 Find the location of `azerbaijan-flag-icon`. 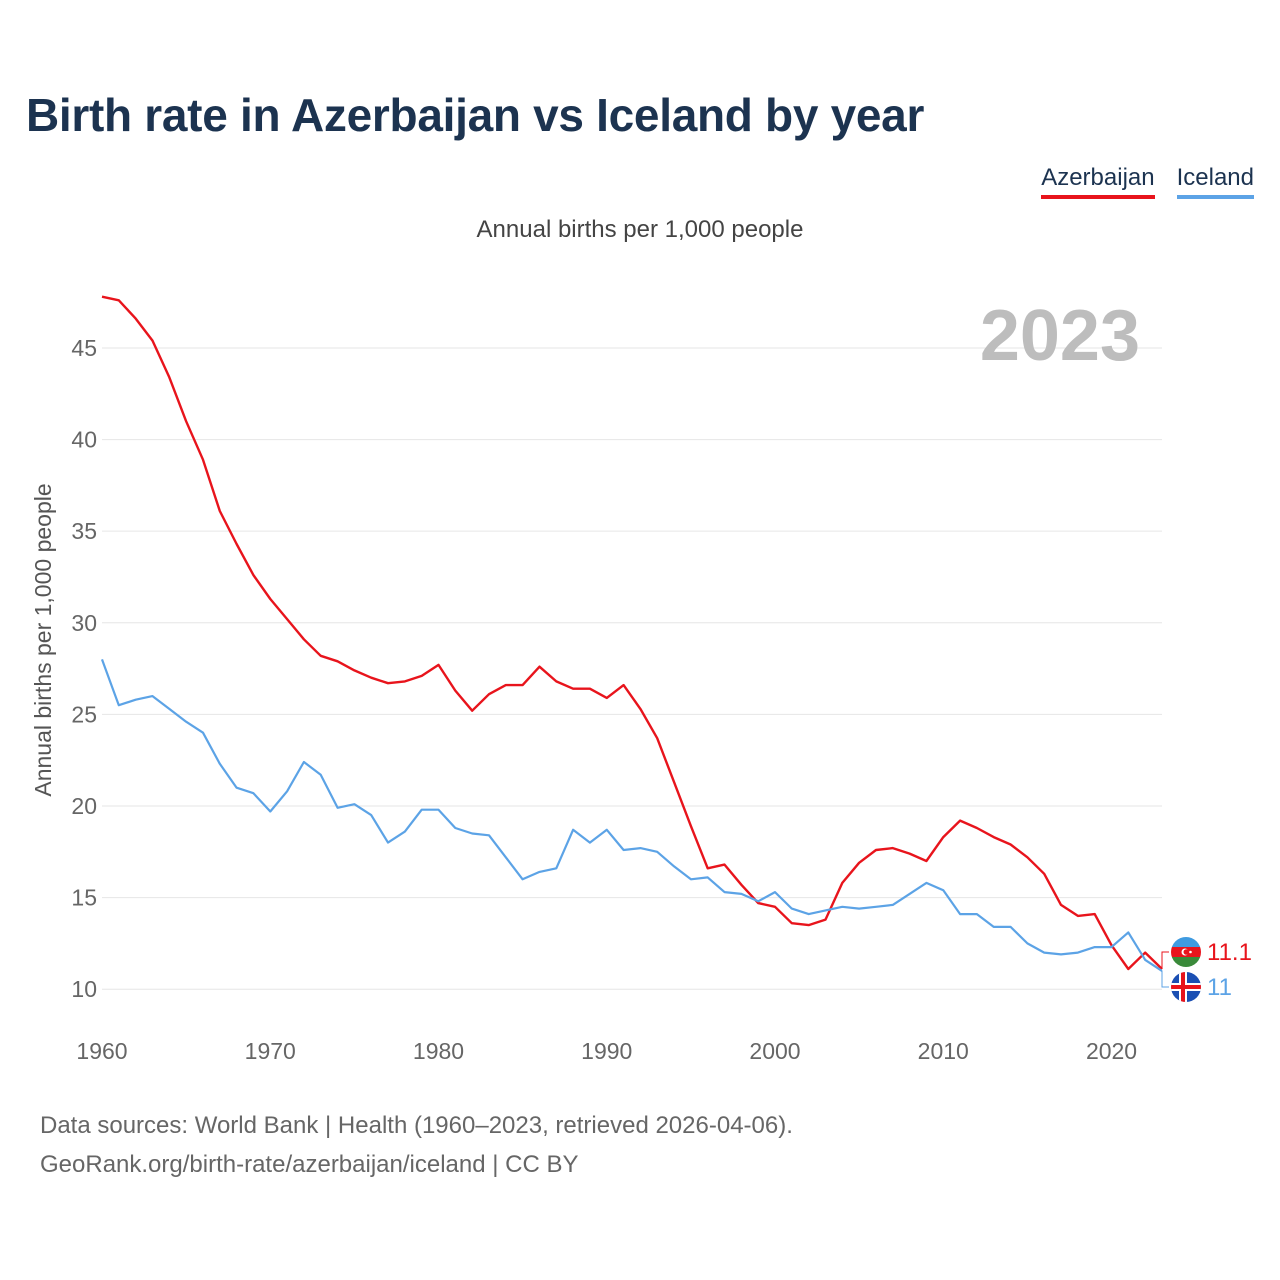

azerbaijan-flag-icon is located at coordinates (1186, 952).